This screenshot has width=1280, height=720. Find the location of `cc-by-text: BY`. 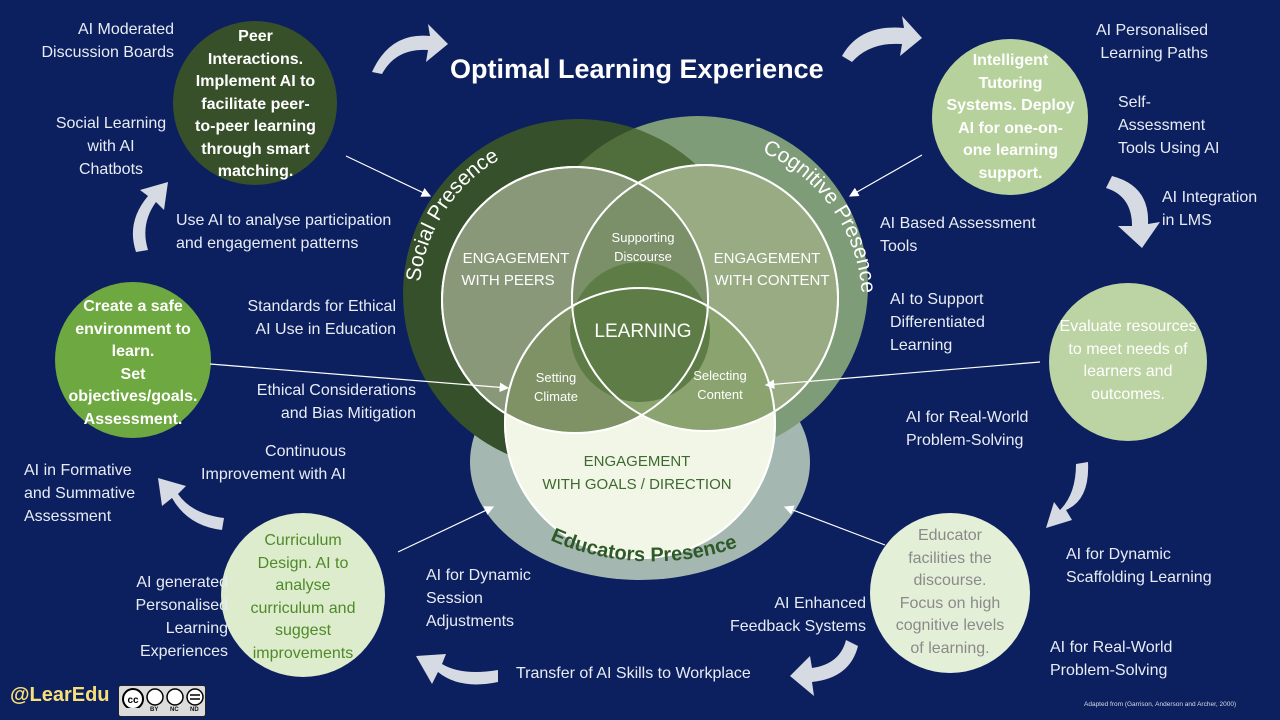

cc-by-text: BY is located at coordinates (154, 710).